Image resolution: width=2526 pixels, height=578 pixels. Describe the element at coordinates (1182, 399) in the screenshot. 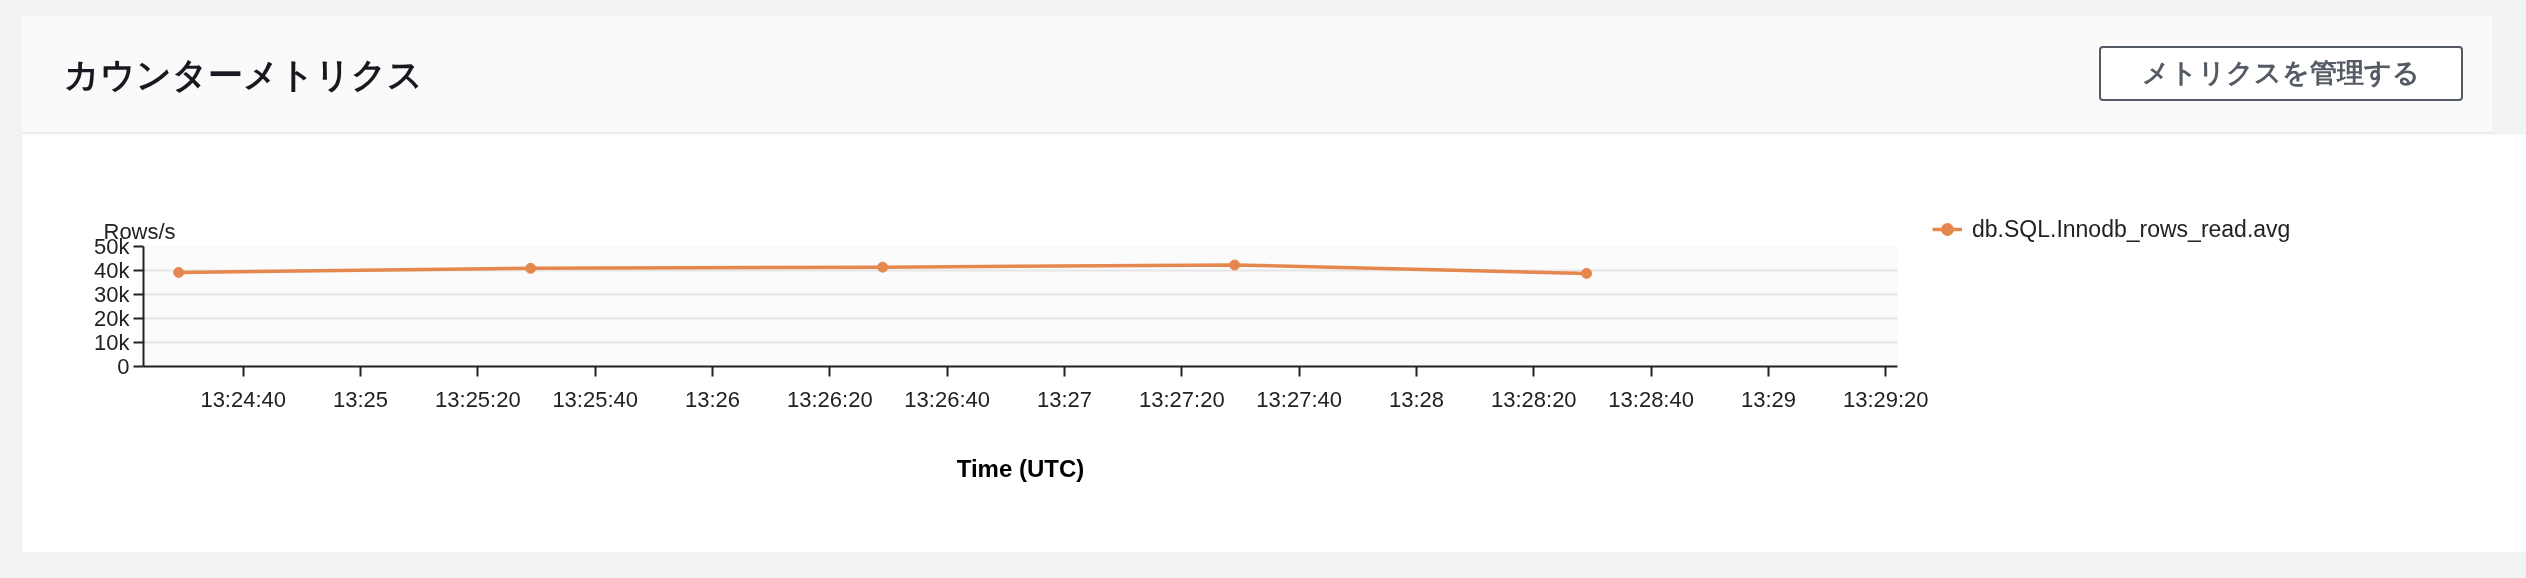

I see `x-tick-label: 13:27:20` at that location.